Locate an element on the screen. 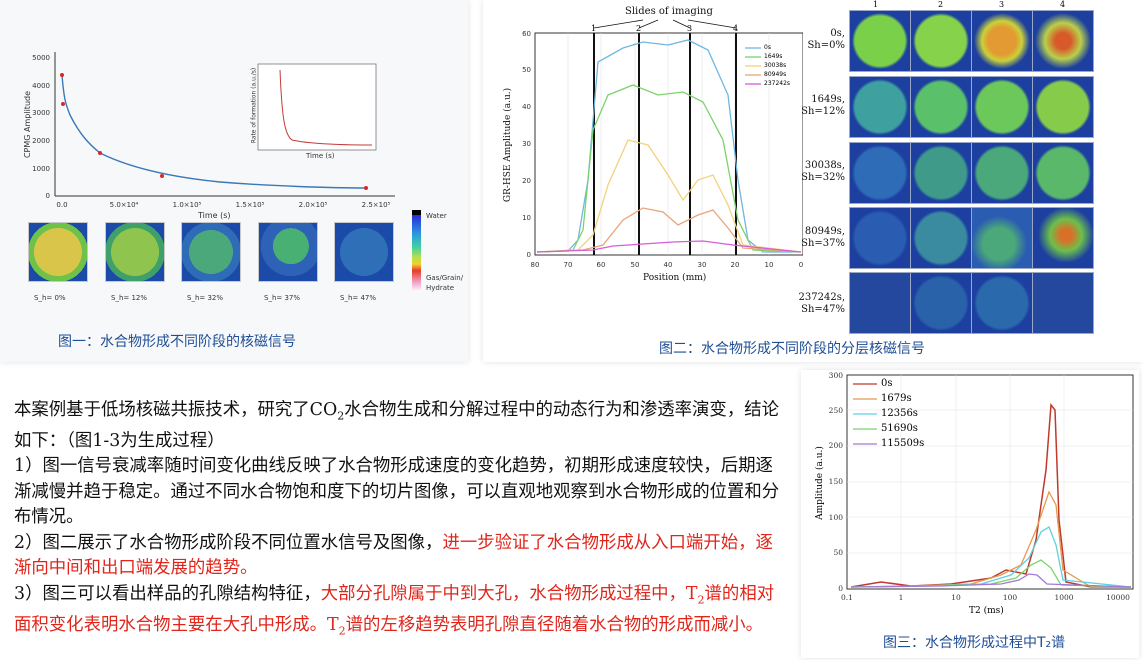 The height and width of the screenshot is (660, 1143). figure1-ylabel: CPMG Amplitude is located at coordinates (28, 124).